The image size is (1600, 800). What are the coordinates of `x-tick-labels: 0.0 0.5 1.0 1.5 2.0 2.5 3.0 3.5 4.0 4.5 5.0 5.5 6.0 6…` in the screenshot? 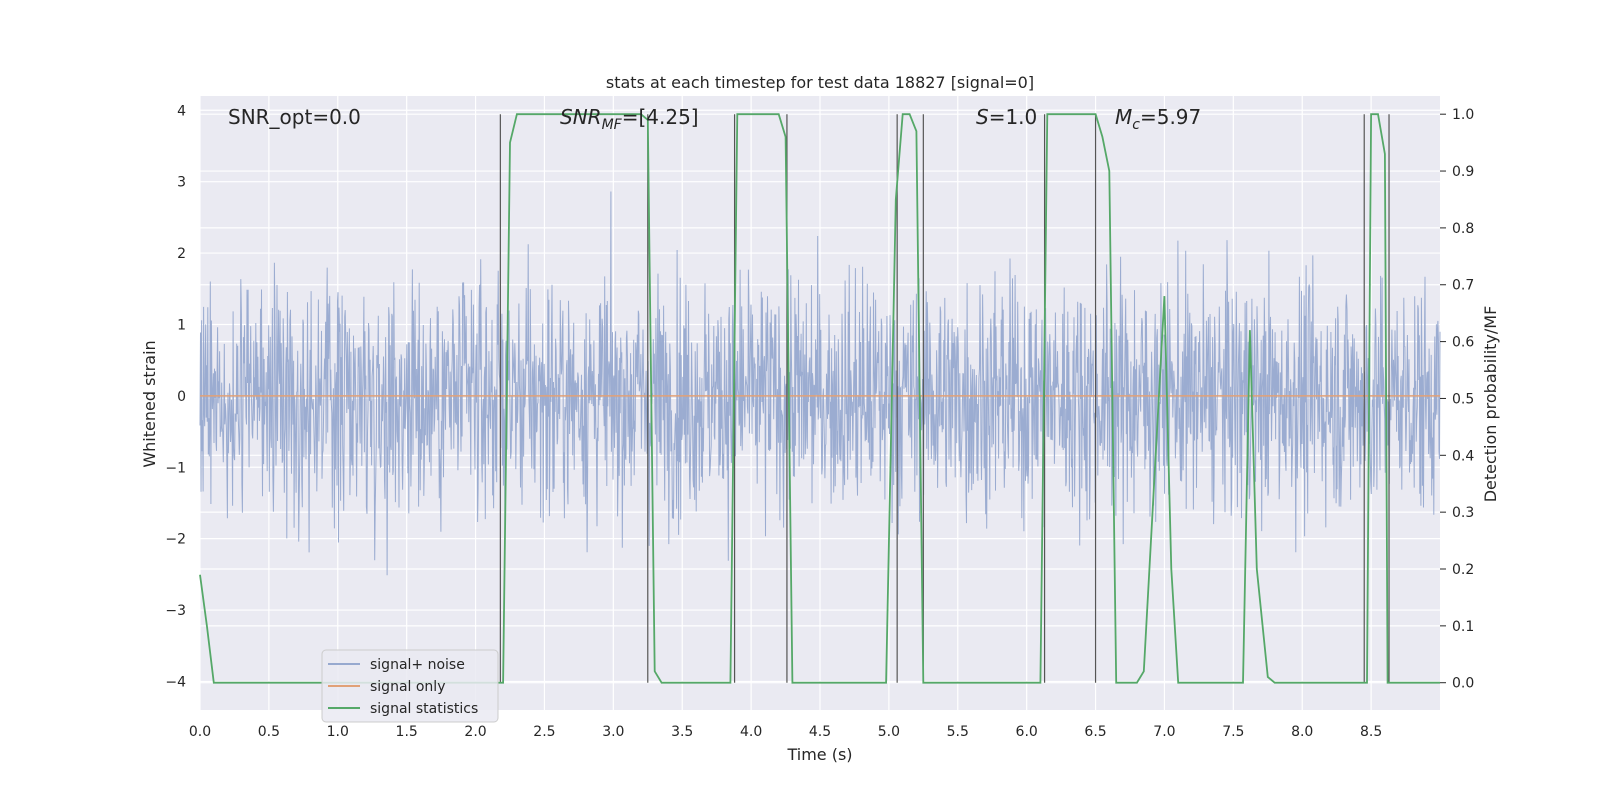 It's located at (785, 732).